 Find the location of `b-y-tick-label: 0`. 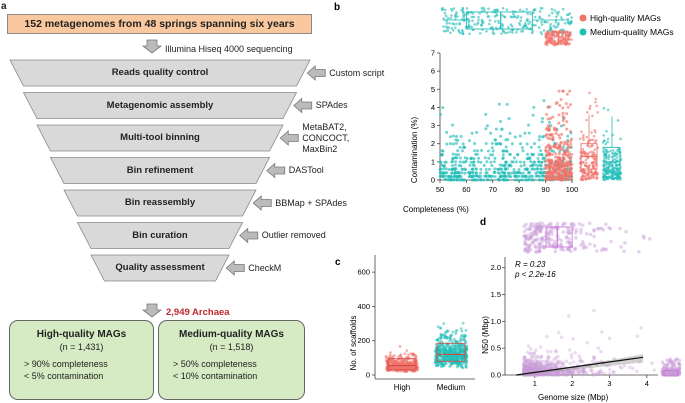

b-y-tick-label: 0 is located at coordinates (433, 180).